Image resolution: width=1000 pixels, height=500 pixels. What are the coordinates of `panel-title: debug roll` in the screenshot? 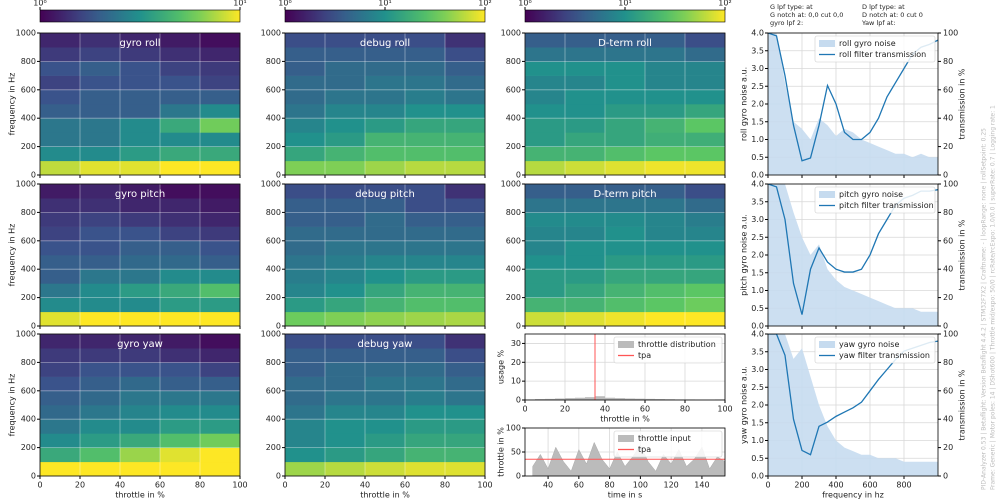 It's located at (385, 43).